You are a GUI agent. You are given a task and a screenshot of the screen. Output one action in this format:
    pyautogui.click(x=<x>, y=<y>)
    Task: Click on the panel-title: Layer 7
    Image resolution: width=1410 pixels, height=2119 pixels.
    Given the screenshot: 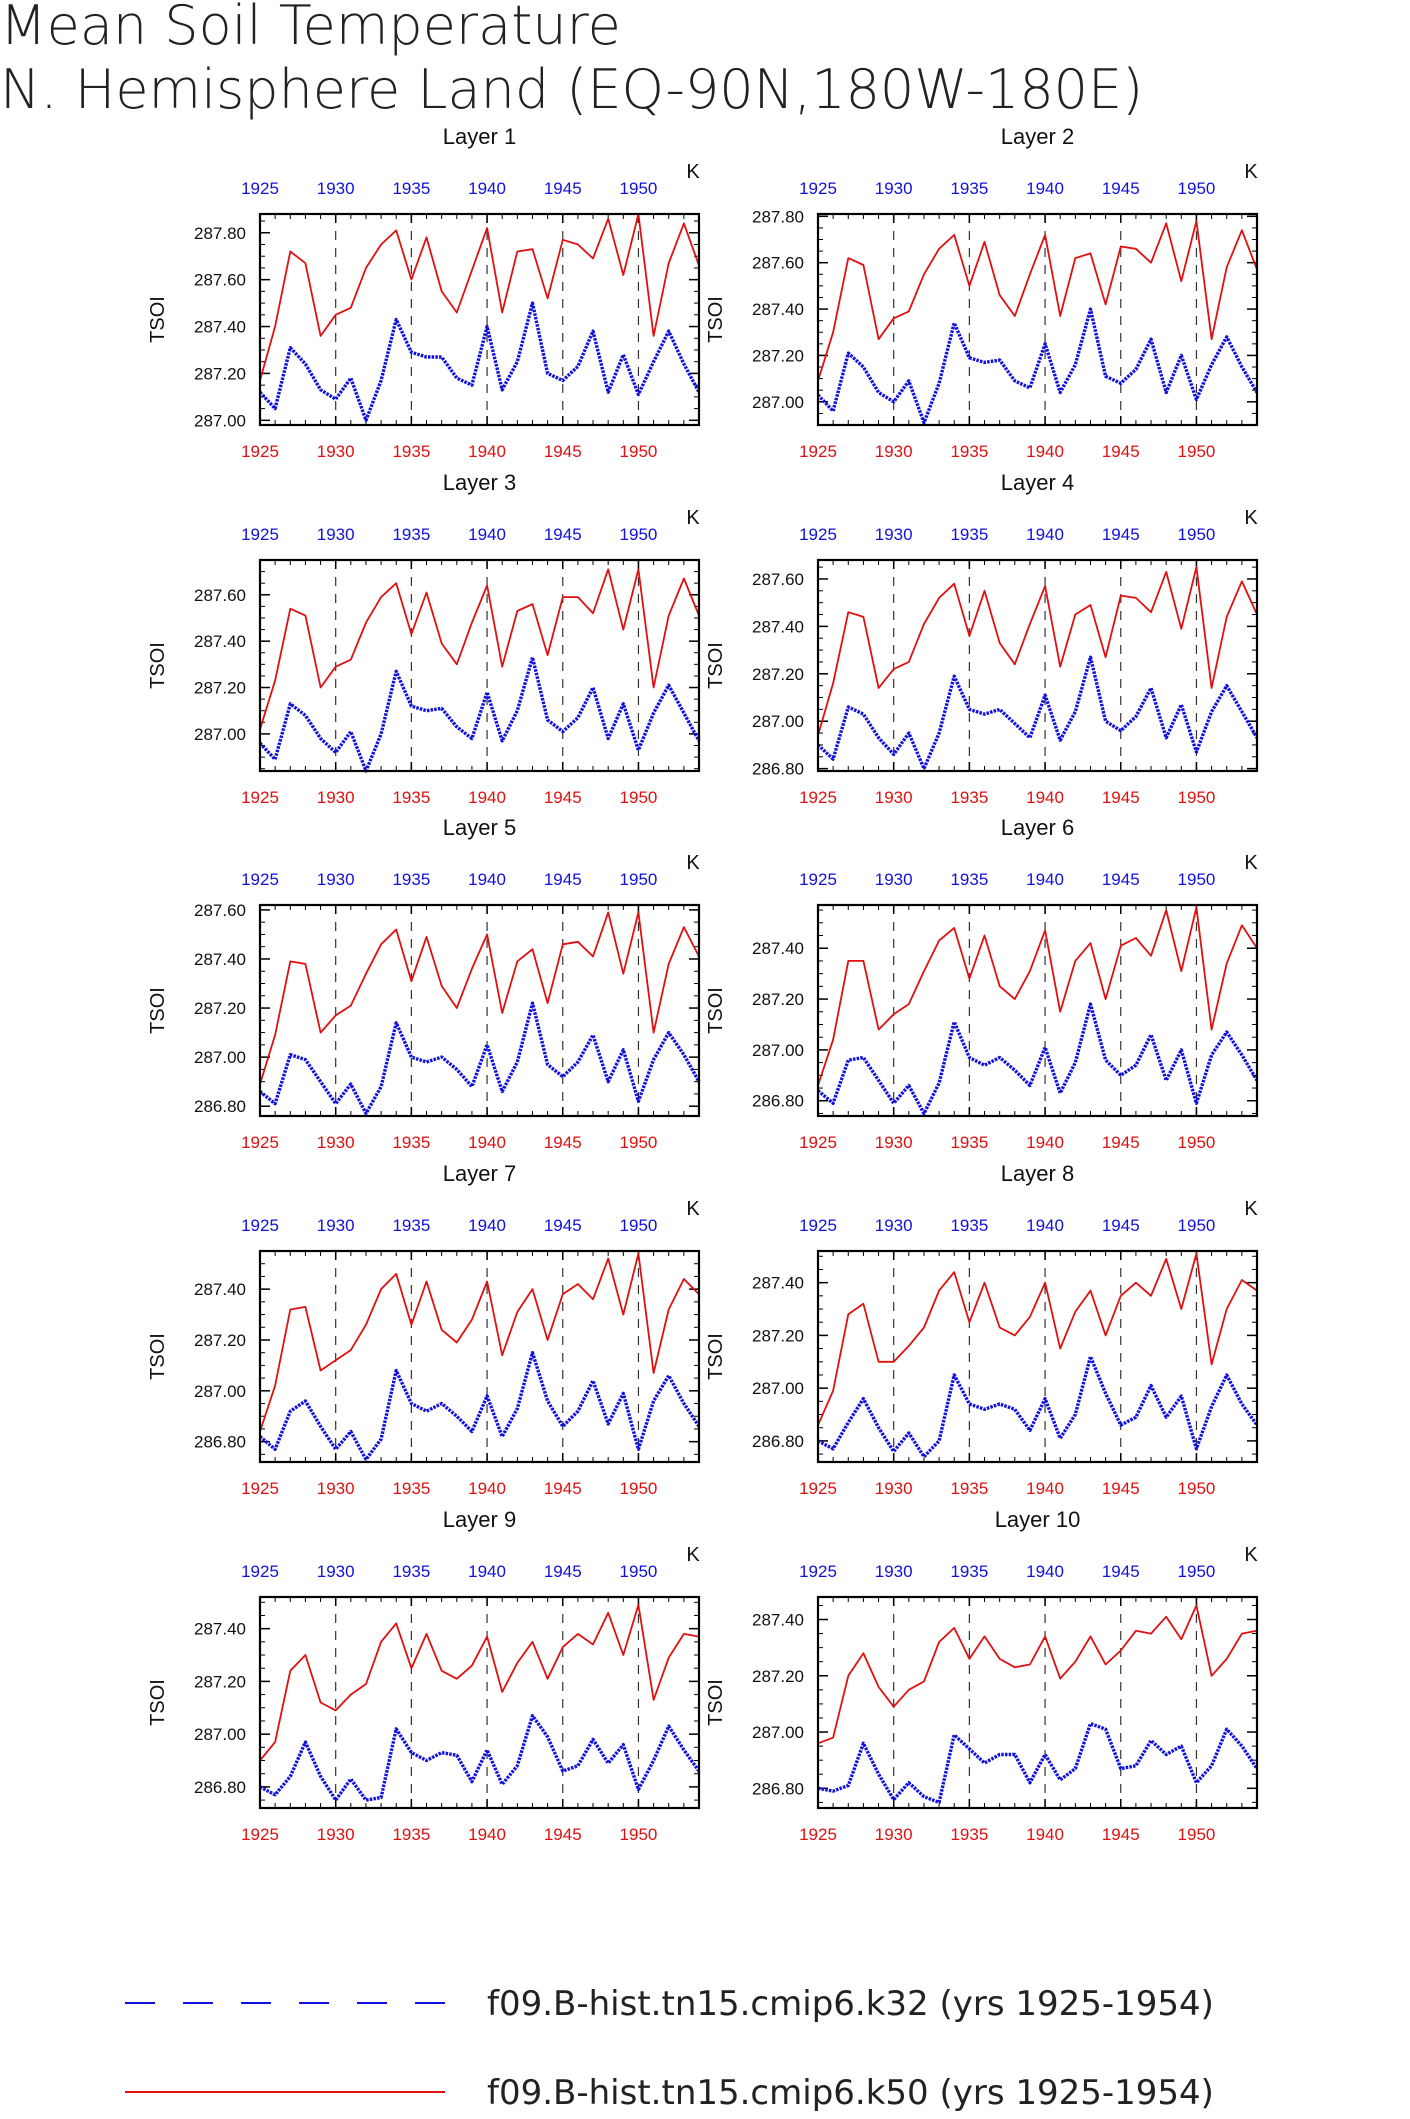 What is the action you would take?
    pyautogui.click(x=479, y=1173)
    